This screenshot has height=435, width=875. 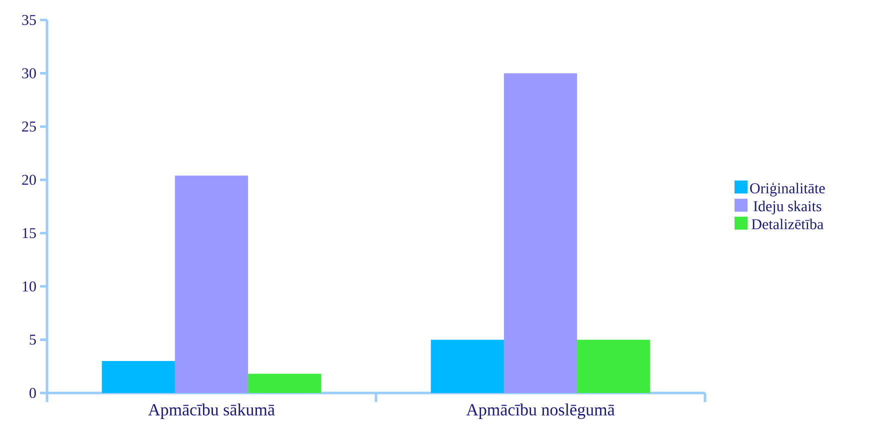 What do you see at coordinates (29, 127) in the screenshot?
I see `y-tick-label: 25` at bounding box center [29, 127].